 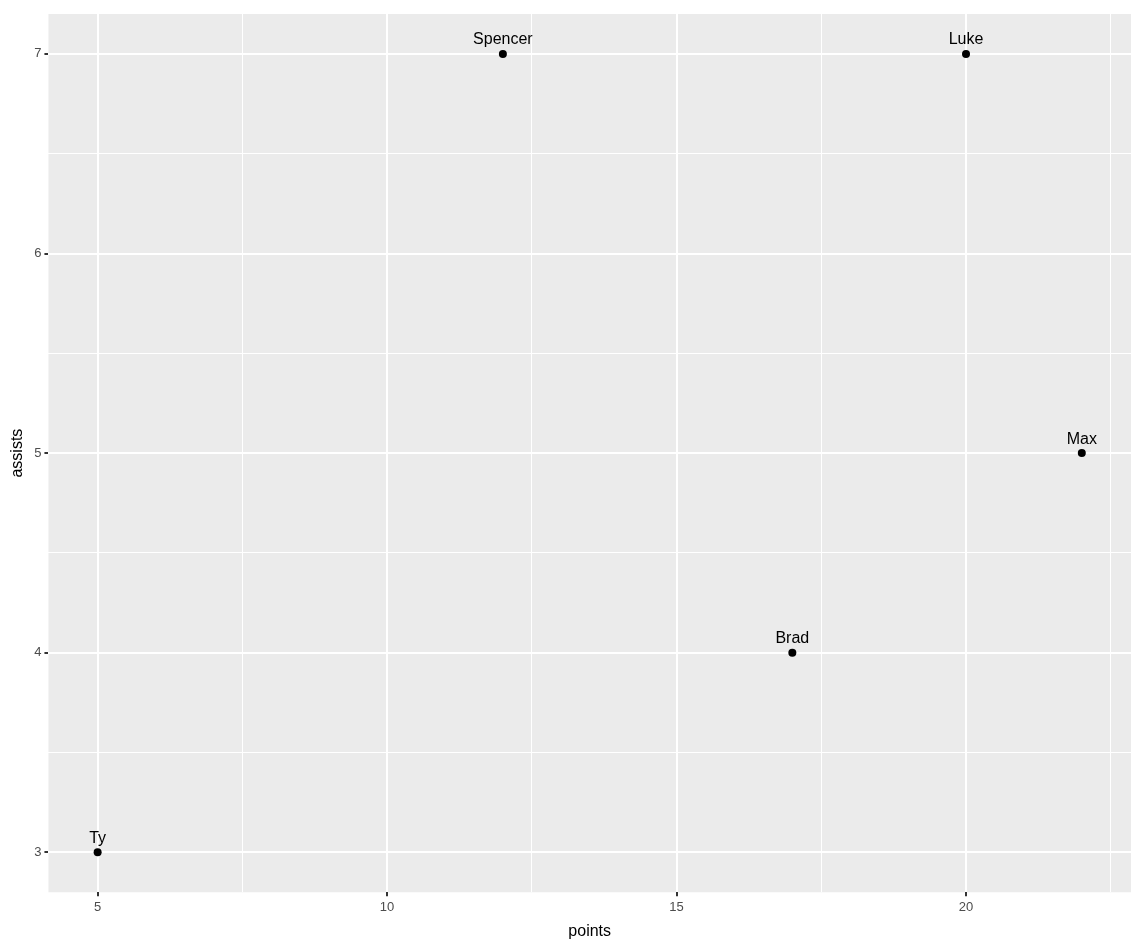 I want to click on x-tick-label: 20, so click(x=966, y=906).